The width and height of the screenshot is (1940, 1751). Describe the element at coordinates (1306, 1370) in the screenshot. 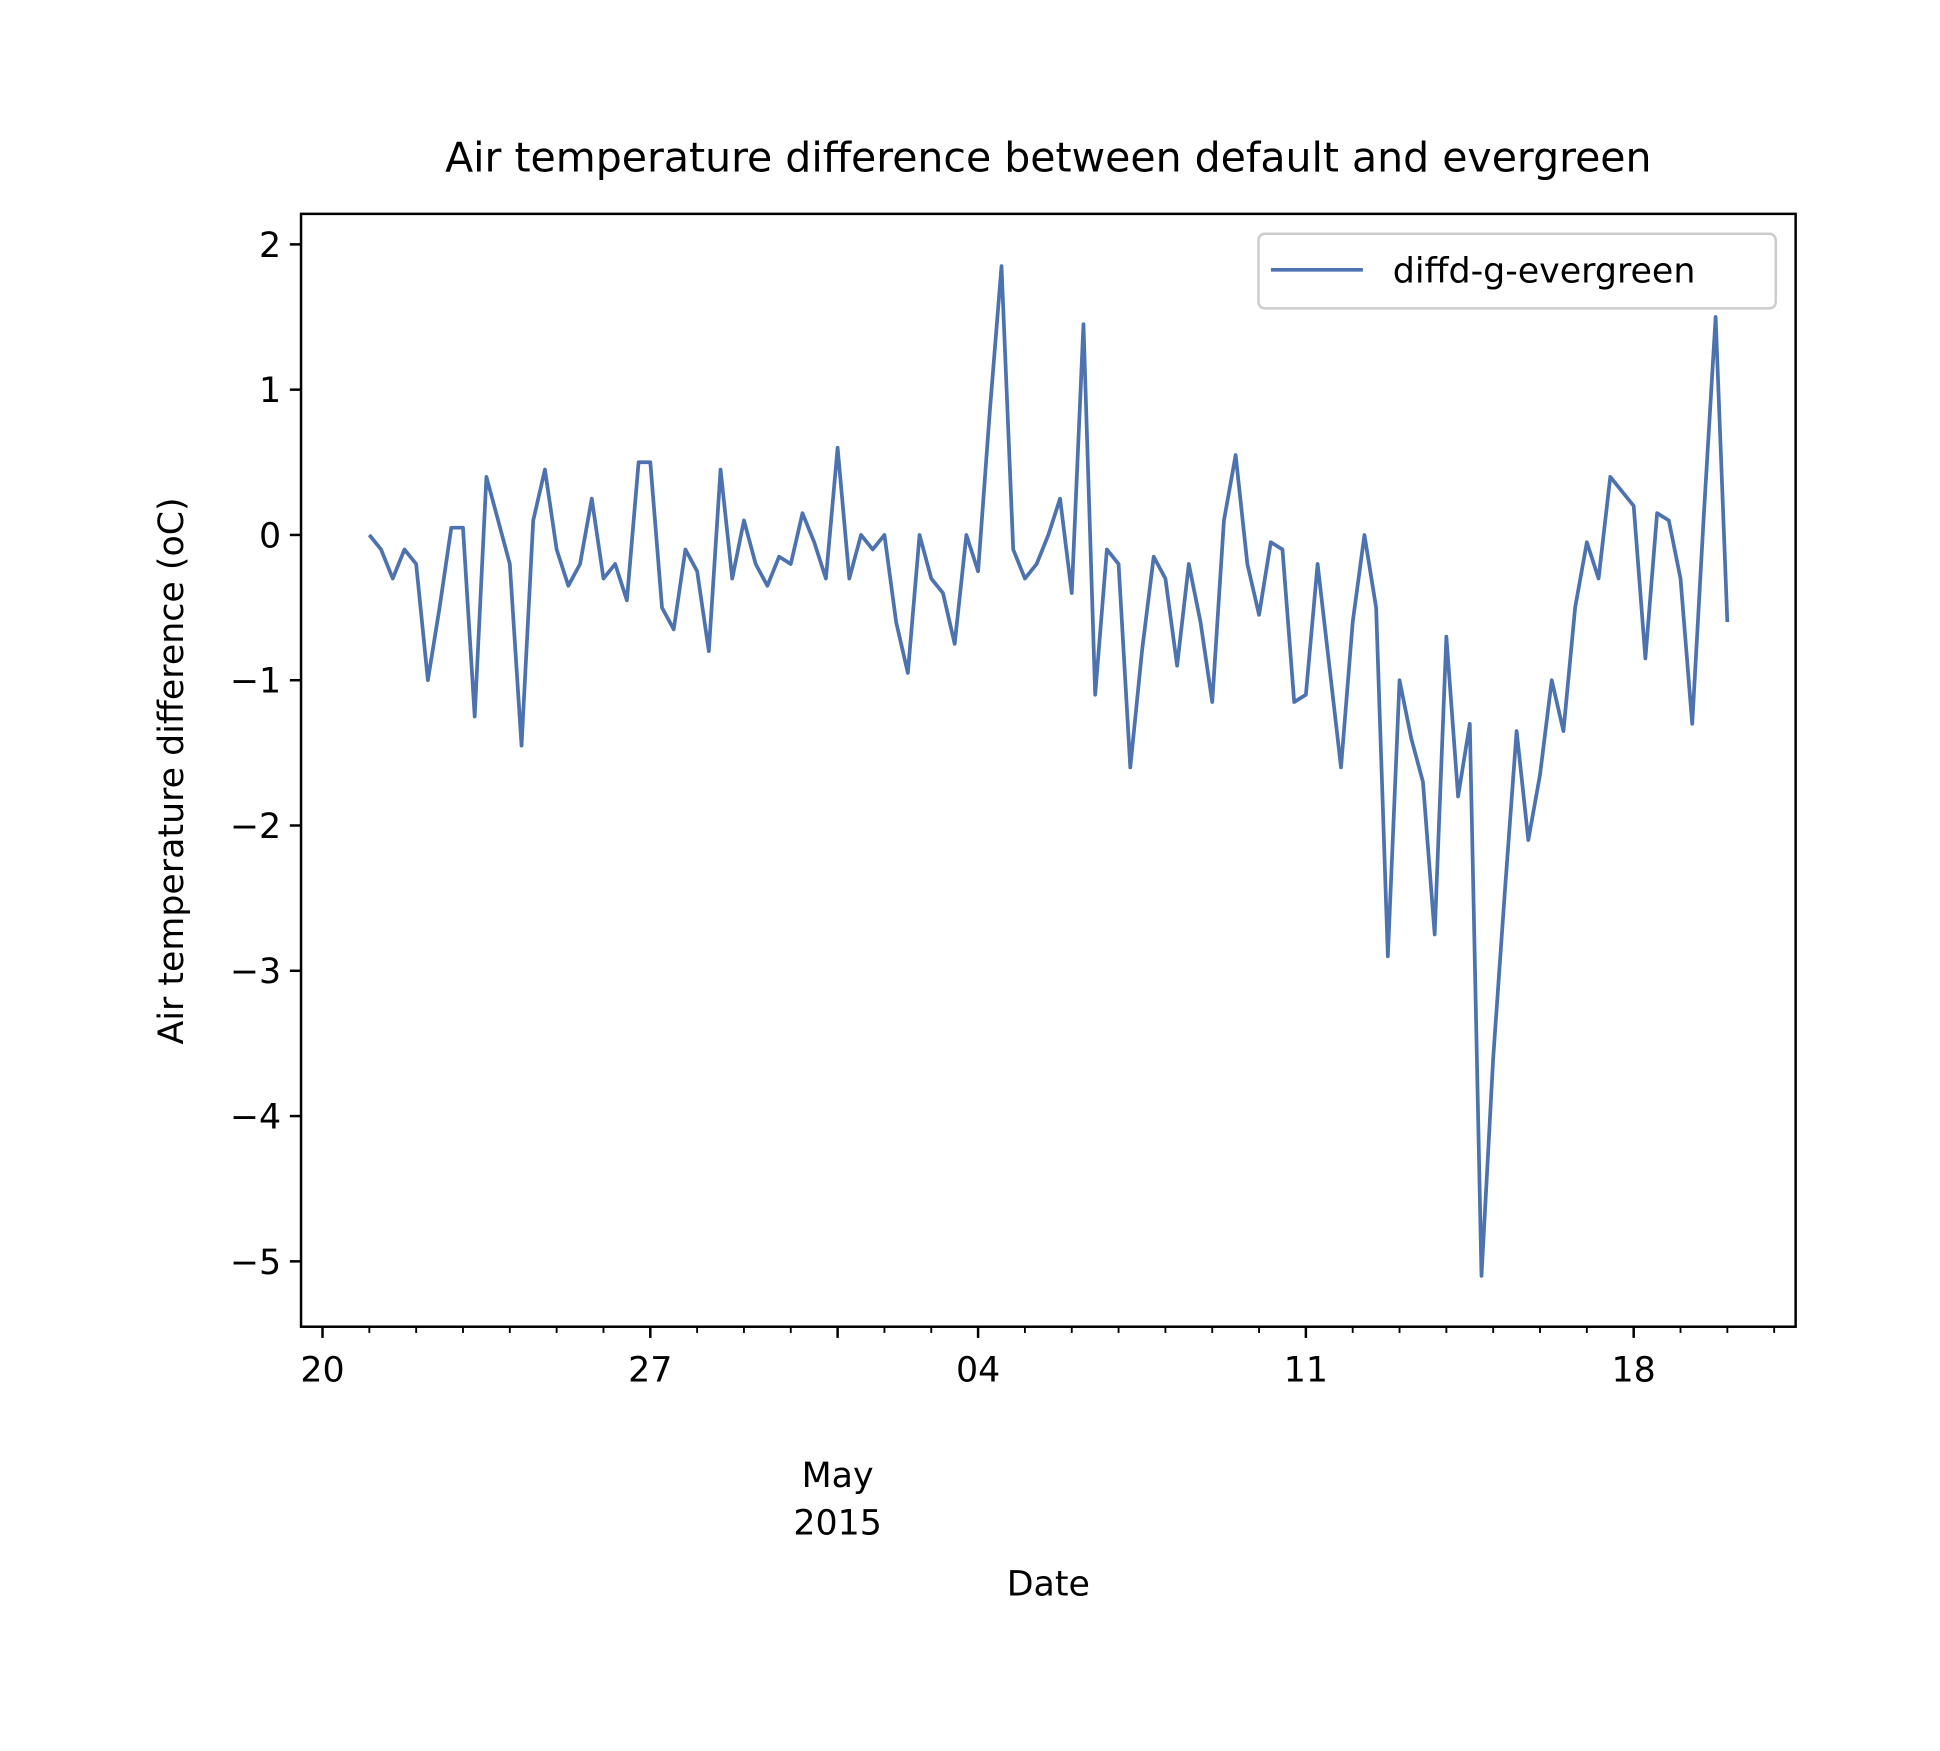

I see `x-tick-label: 11` at that location.